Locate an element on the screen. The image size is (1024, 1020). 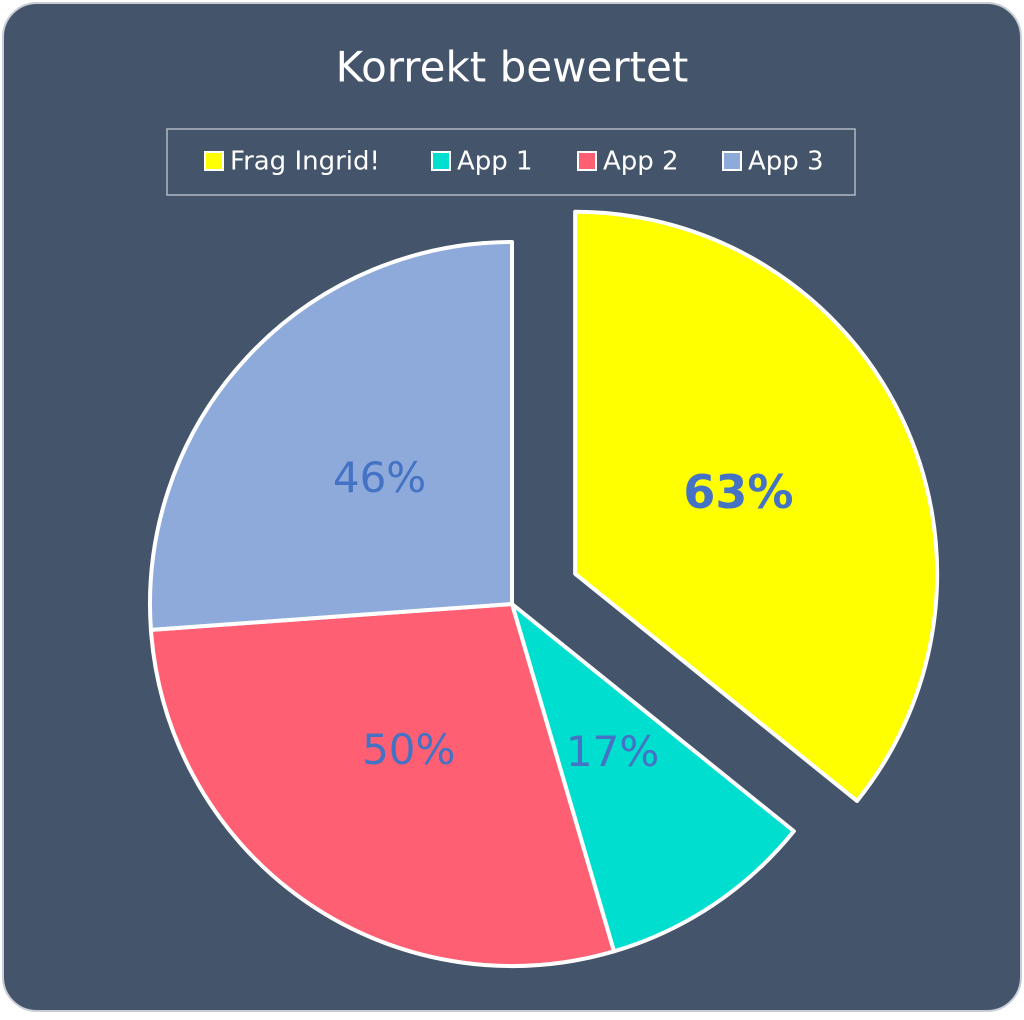
data-label: 50% is located at coordinates (408, 749).